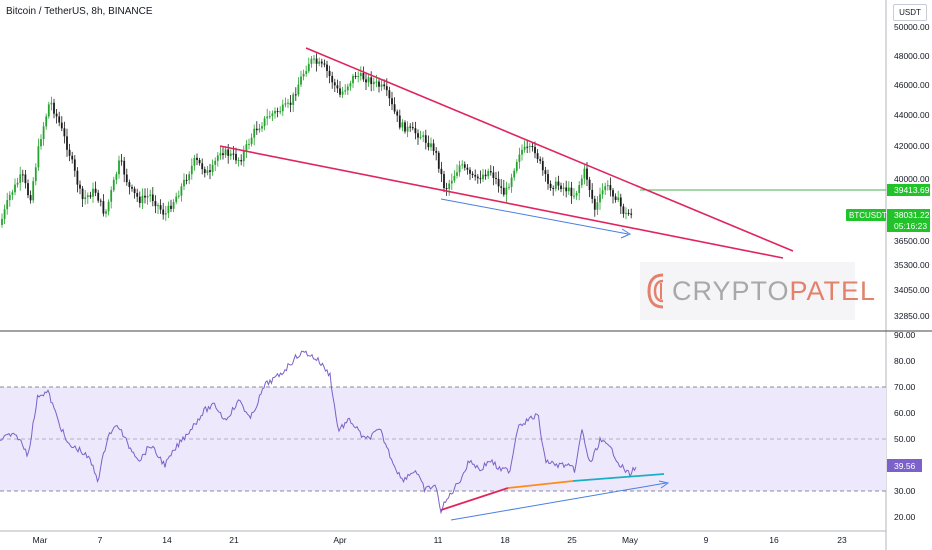  Describe the element at coordinates (905, 466) in the screenshot. I see `rsi-value-text: 39.56` at that location.